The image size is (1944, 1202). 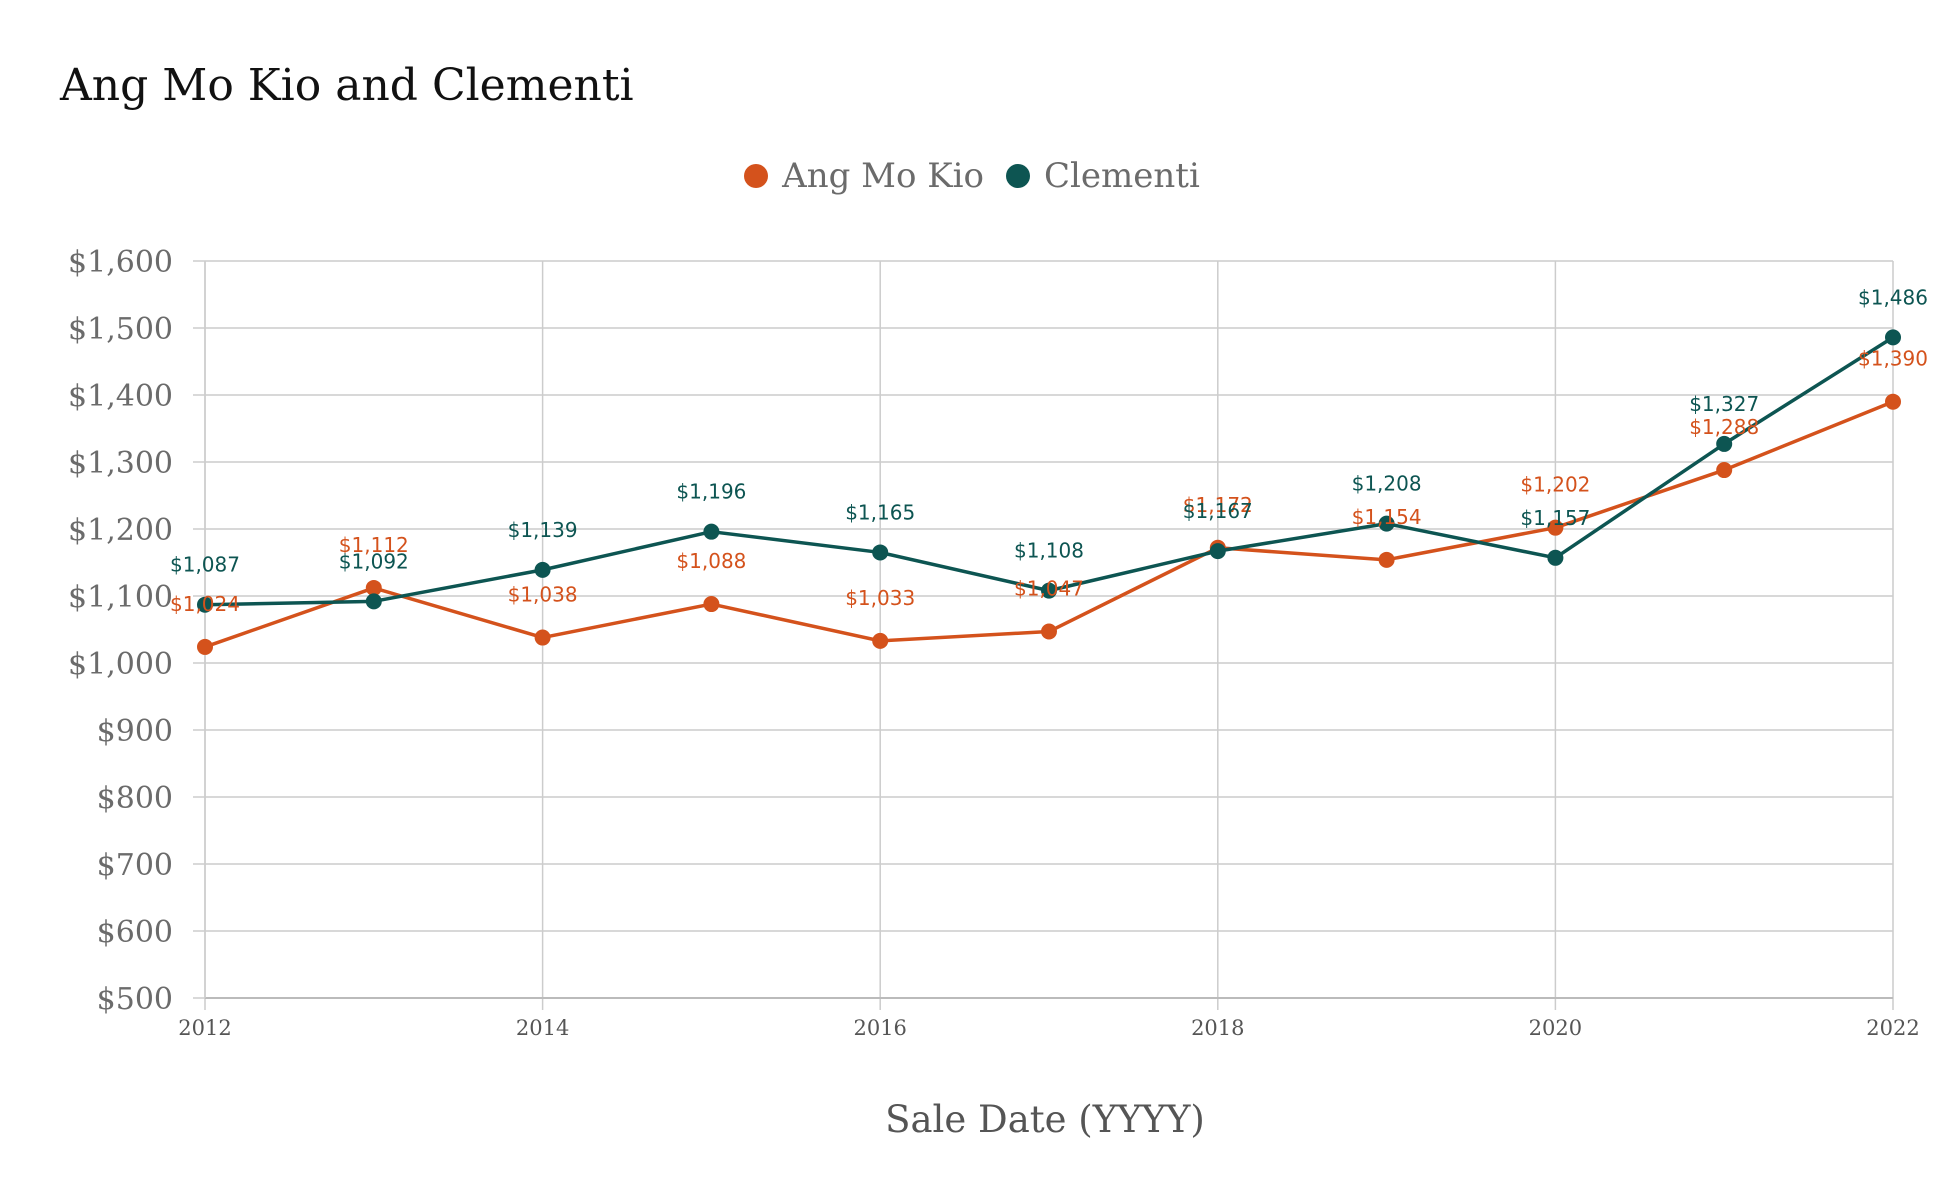 What do you see at coordinates (711, 561) in the screenshot?
I see `data-label-ang-mo-kio: $1,088` at bounding box center [711, 561].